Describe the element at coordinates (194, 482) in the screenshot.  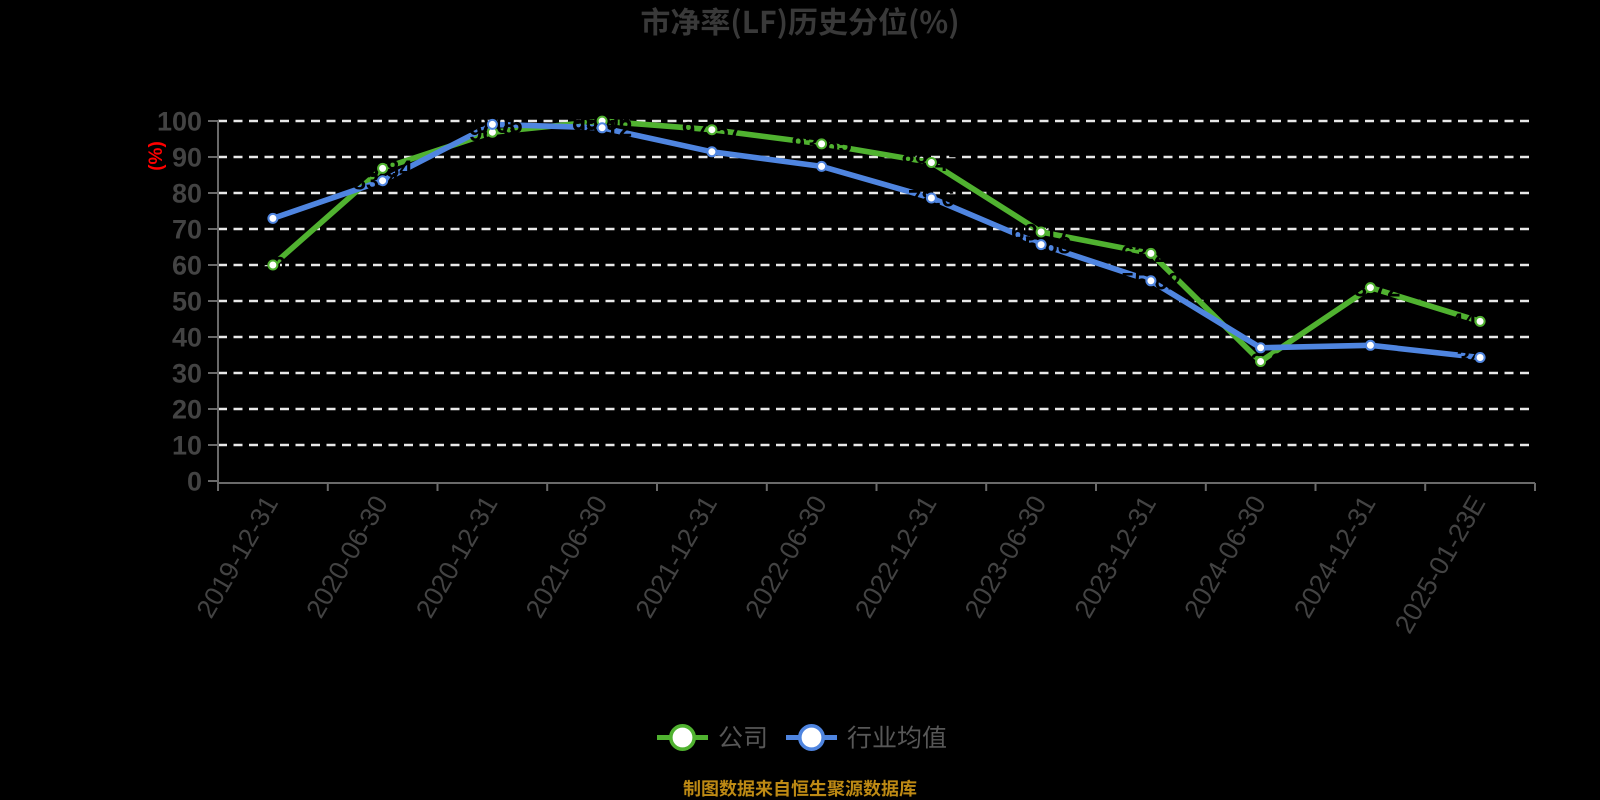
I see `svg-text: 0` at that location.